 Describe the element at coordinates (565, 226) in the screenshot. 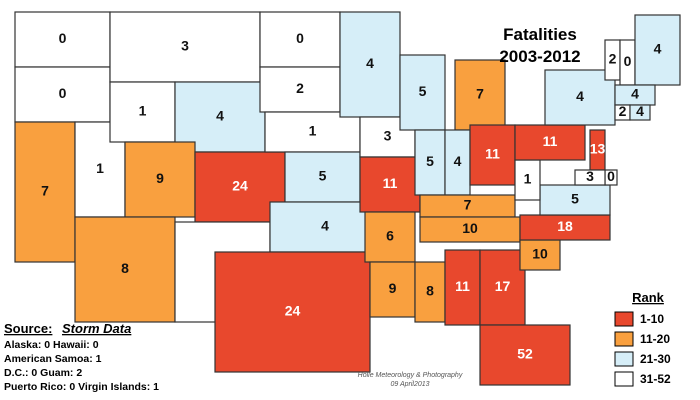

I see `state-value: 18` at that location.